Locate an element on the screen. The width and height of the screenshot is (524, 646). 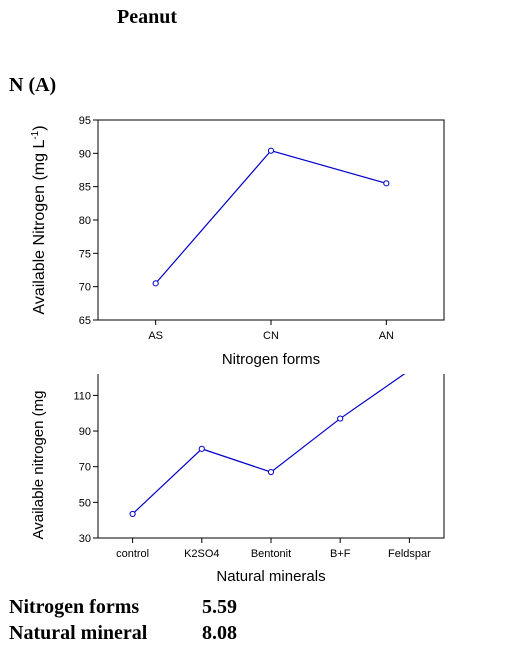
stat-label: Natural mineral is located at coordinates (78, 633).